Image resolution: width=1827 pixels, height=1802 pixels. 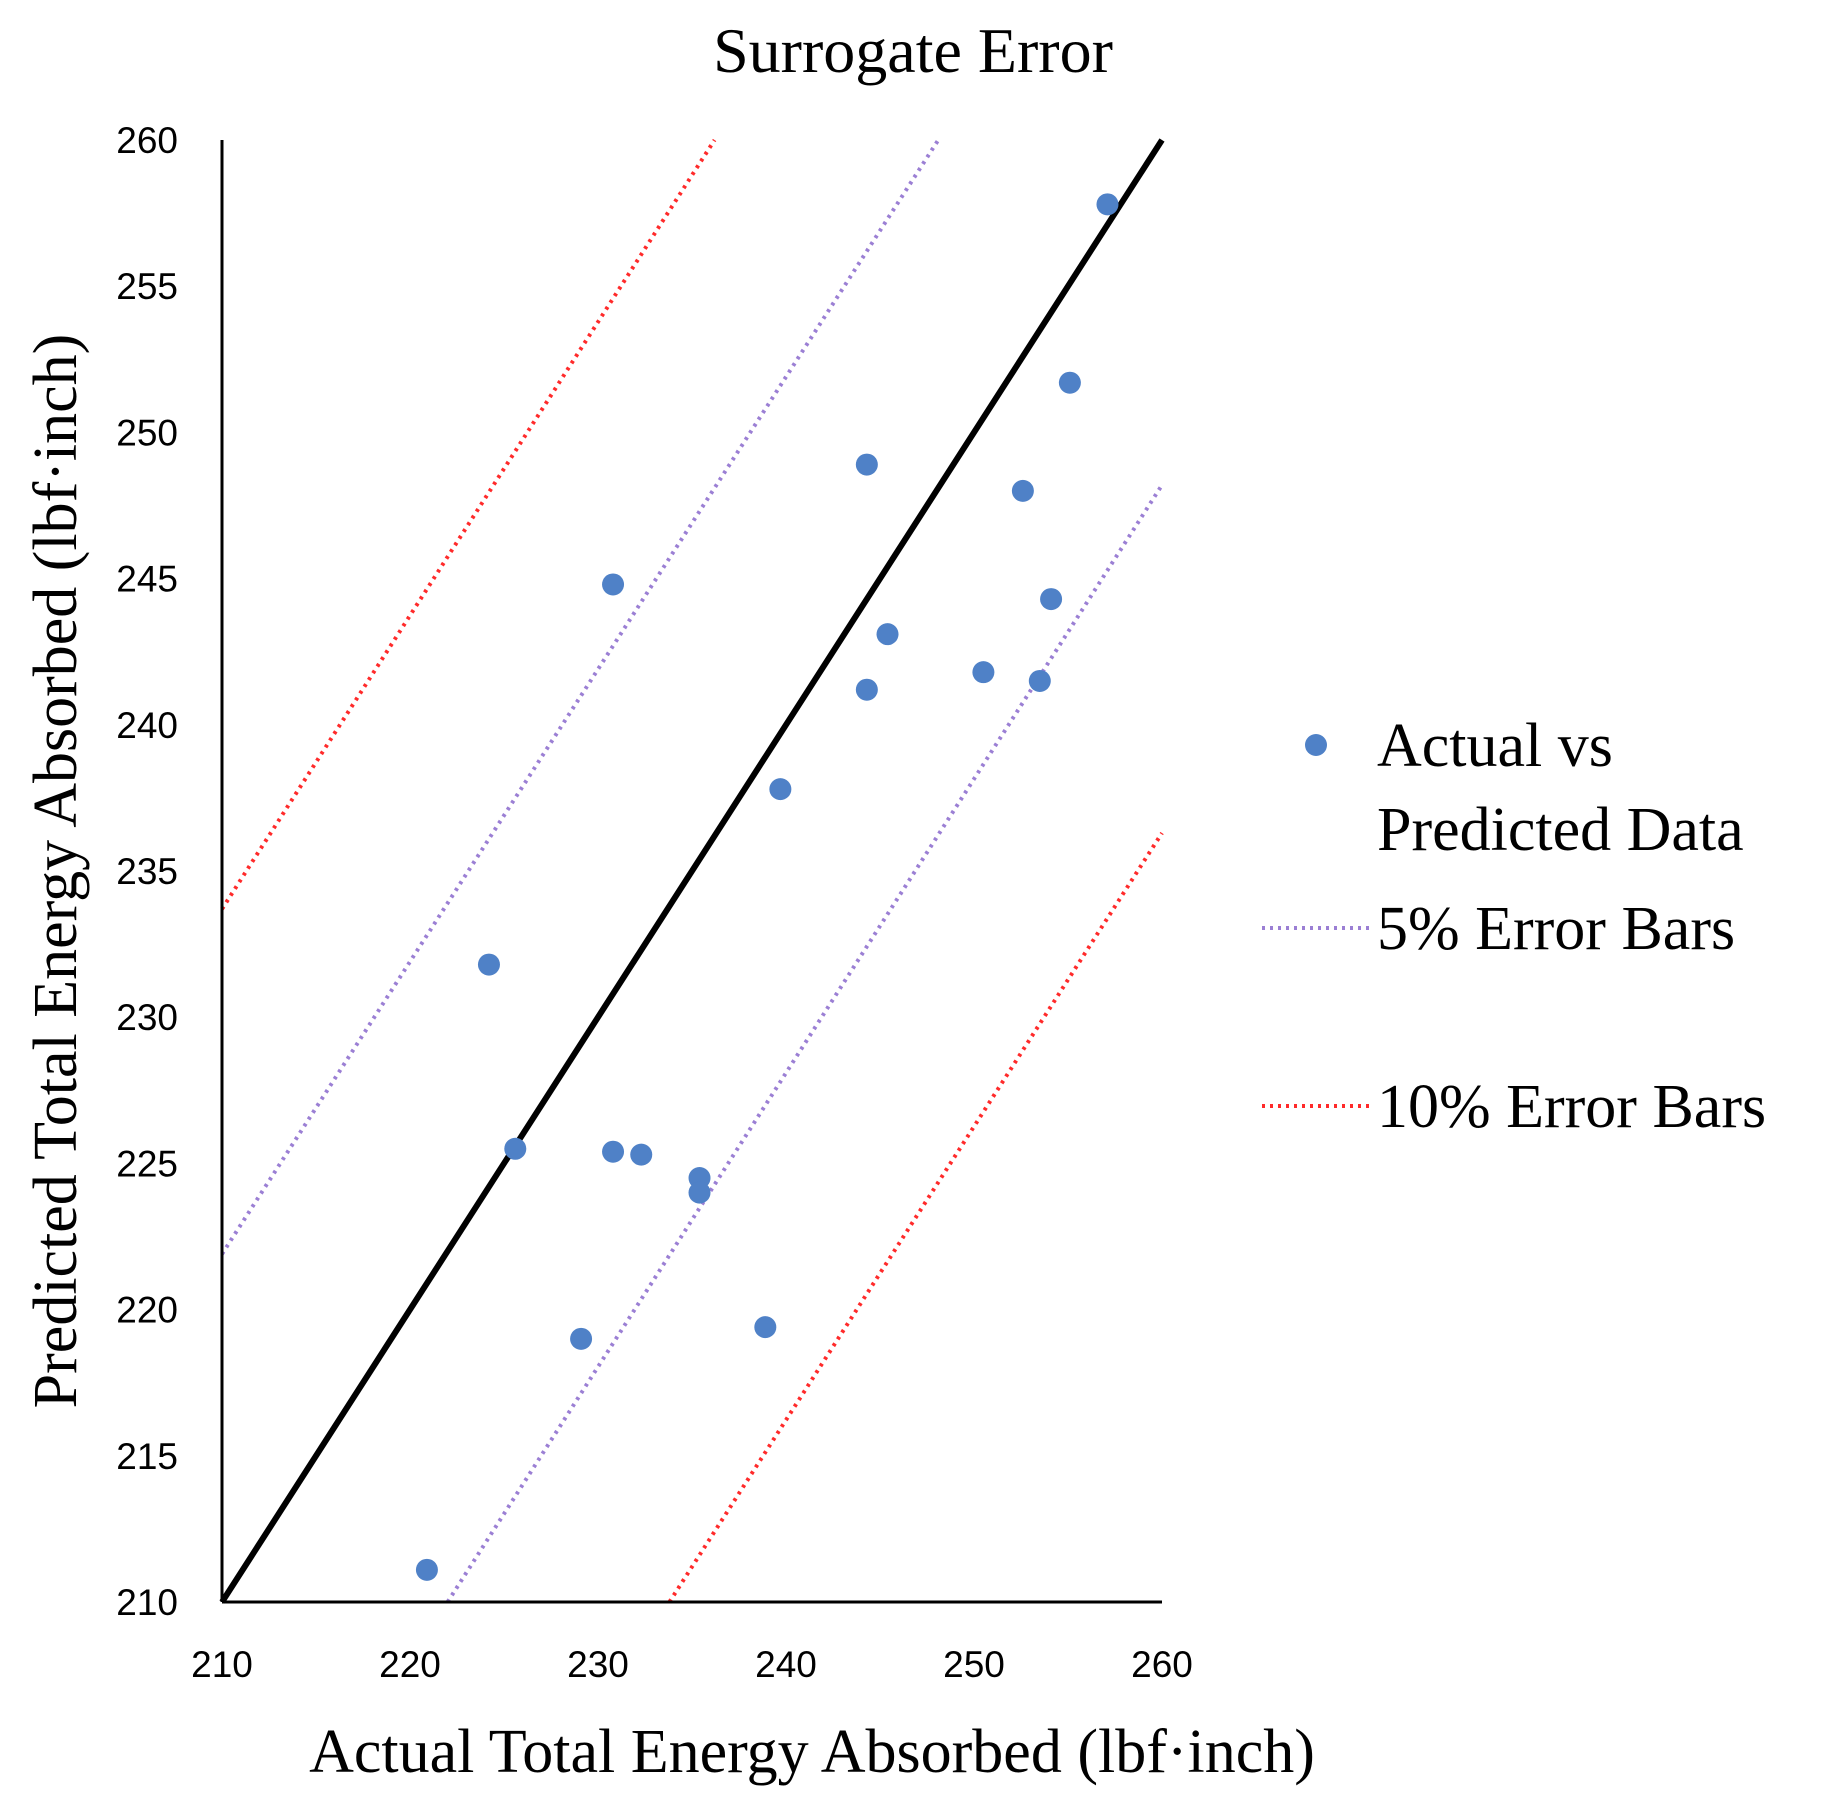 I want to click on y-tick-label: 245, so click(x=147, y=579).